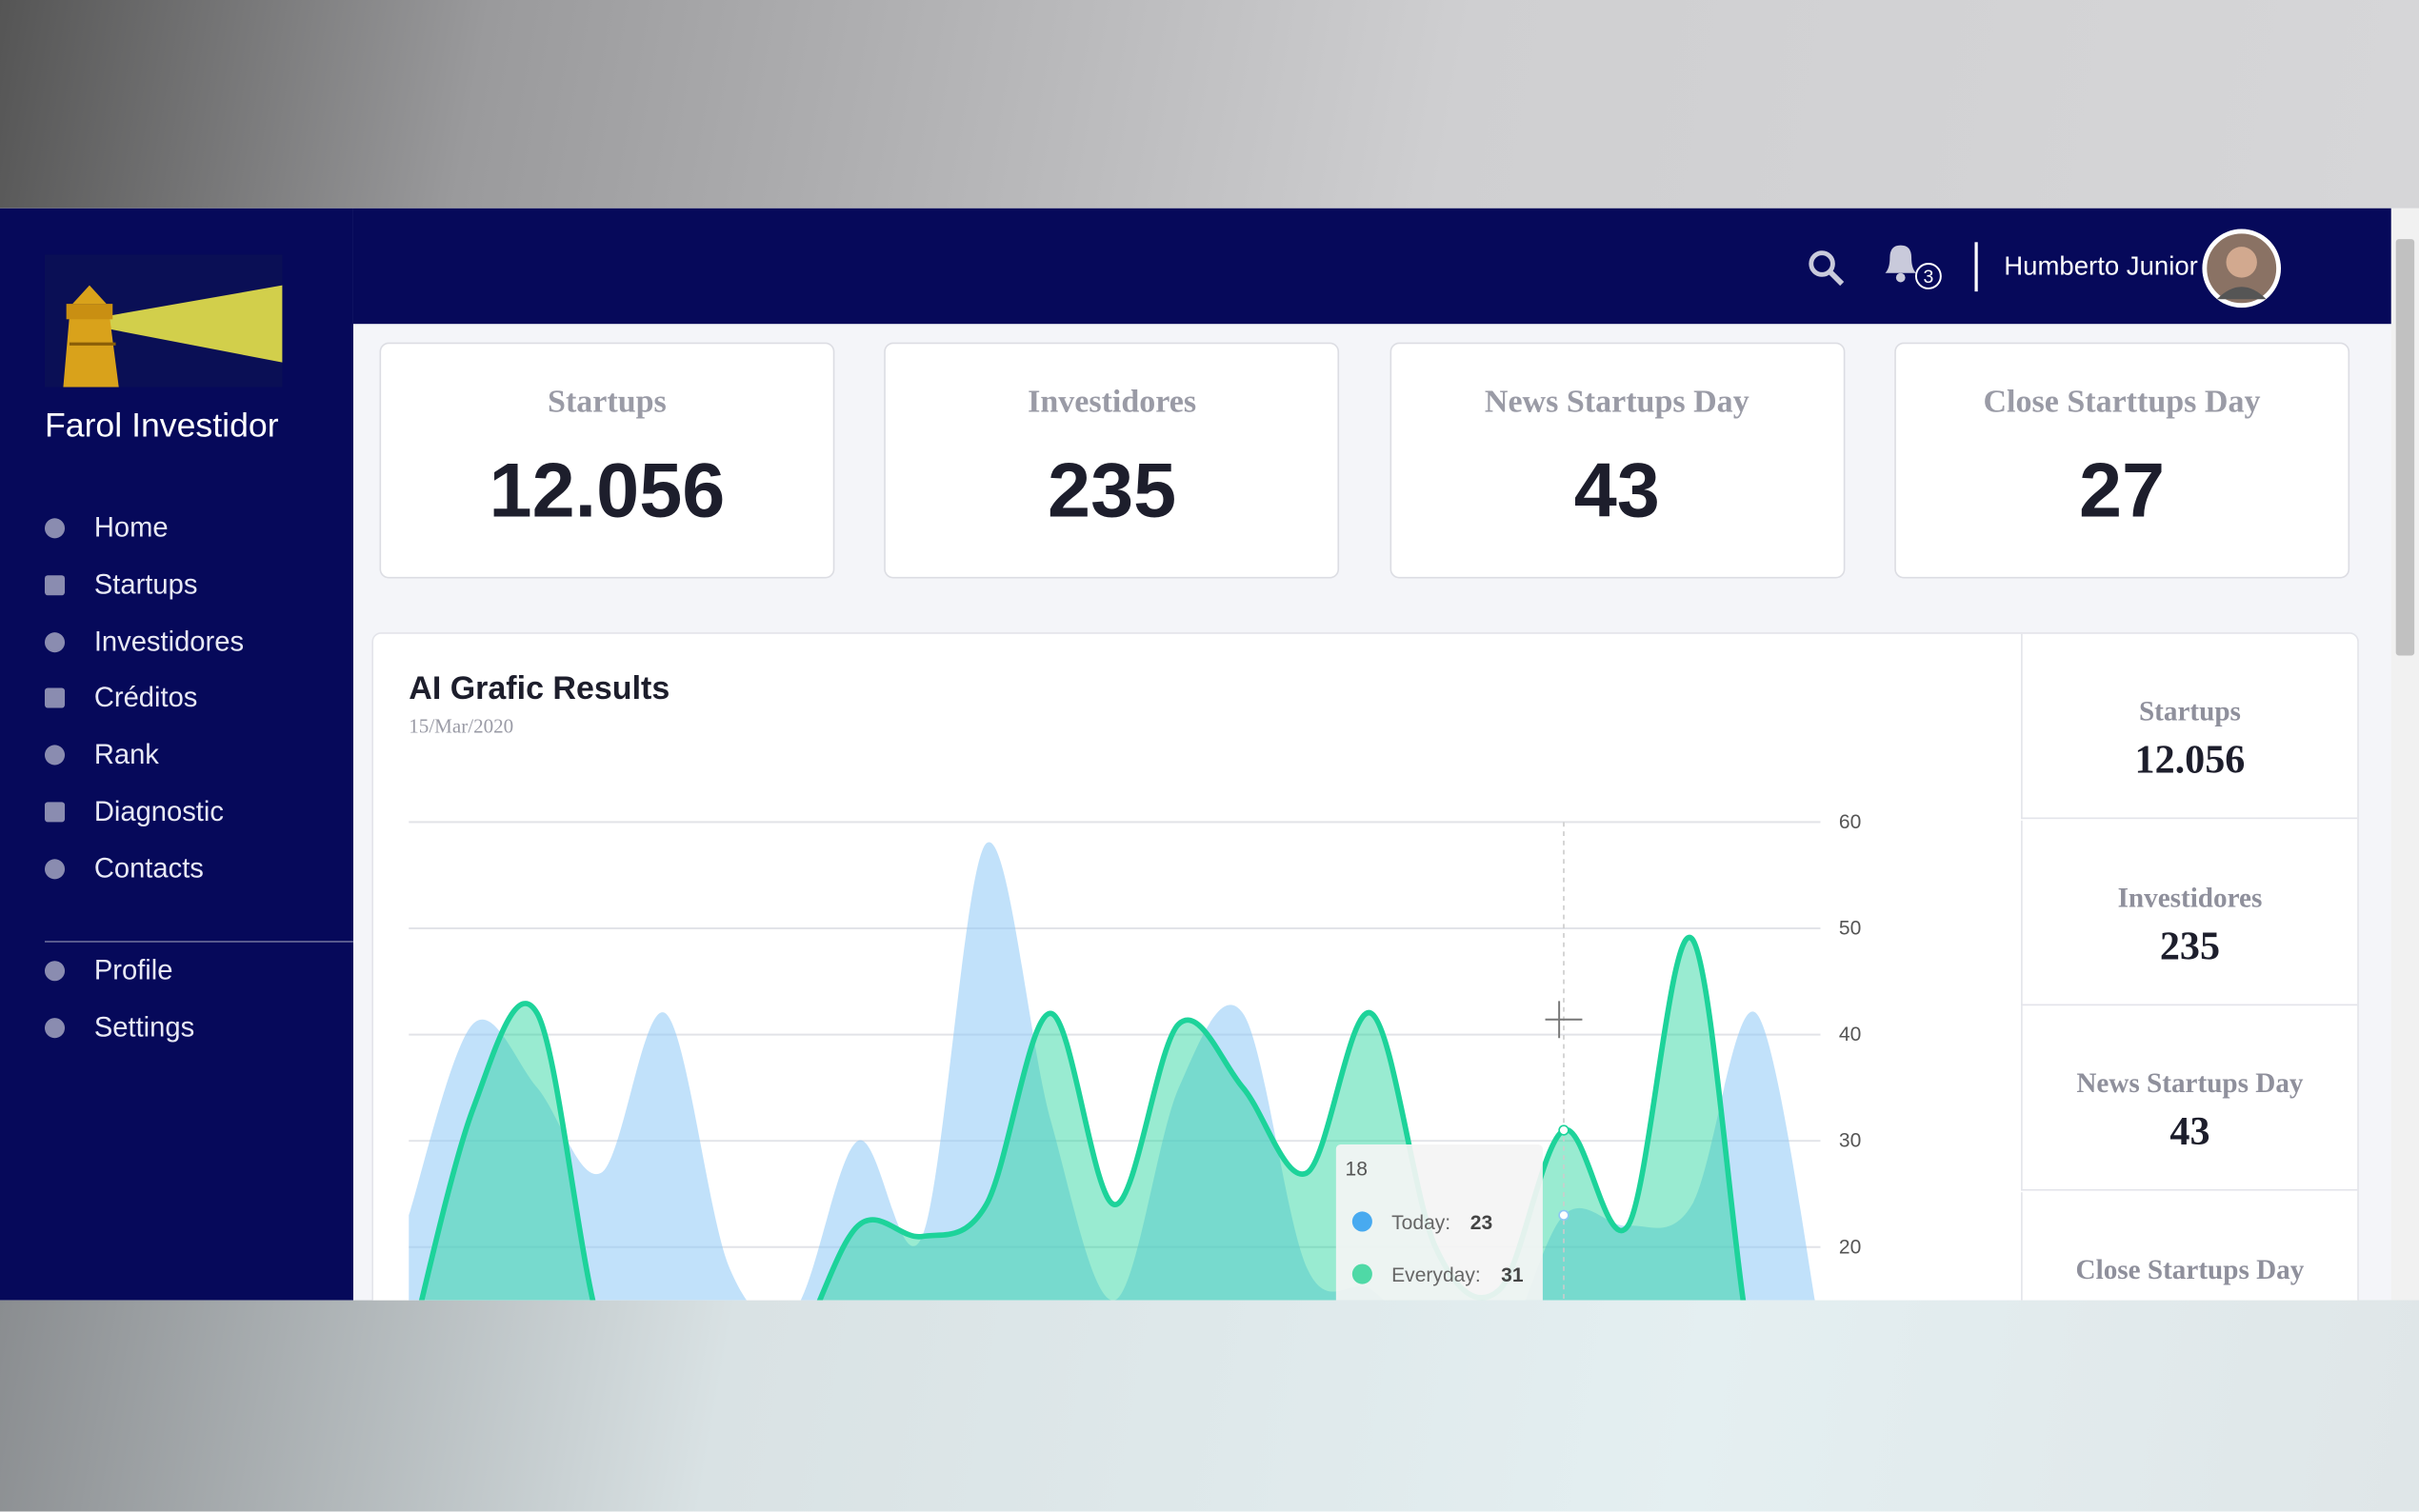  What do you see at coordinates (1420, 1223) in the screenshot?
I see `tooltip-label: Today:` at bounding box center [1420, 1223].